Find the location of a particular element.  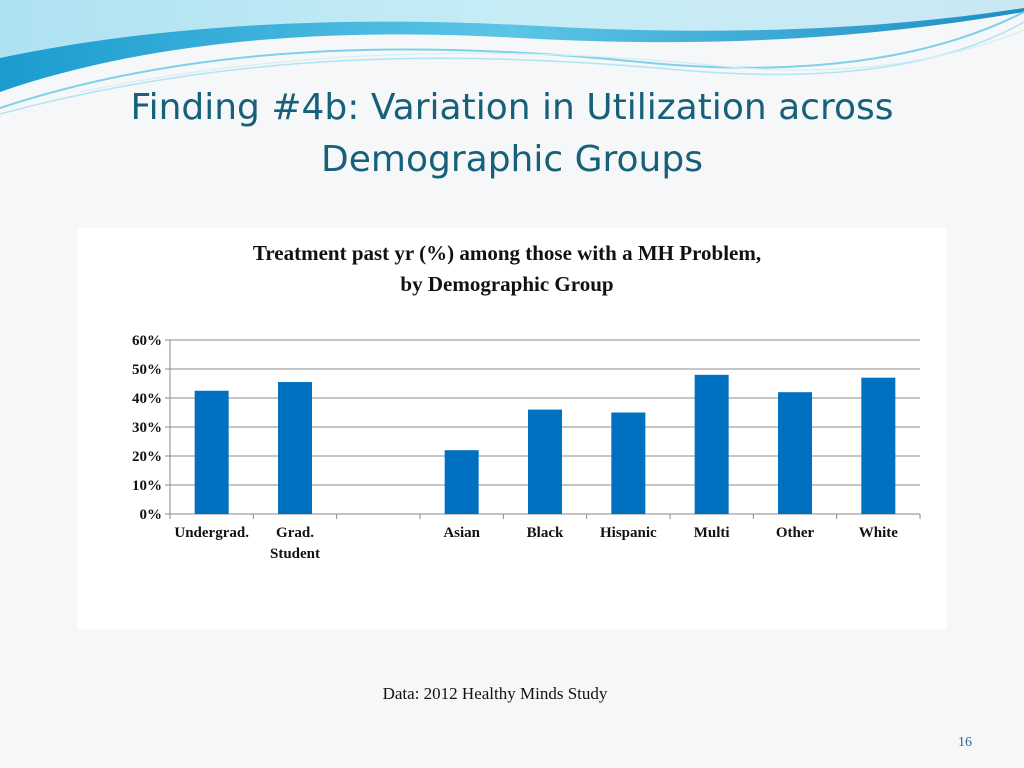

y-tick-label: 30% is located at coordinates (147, 428).